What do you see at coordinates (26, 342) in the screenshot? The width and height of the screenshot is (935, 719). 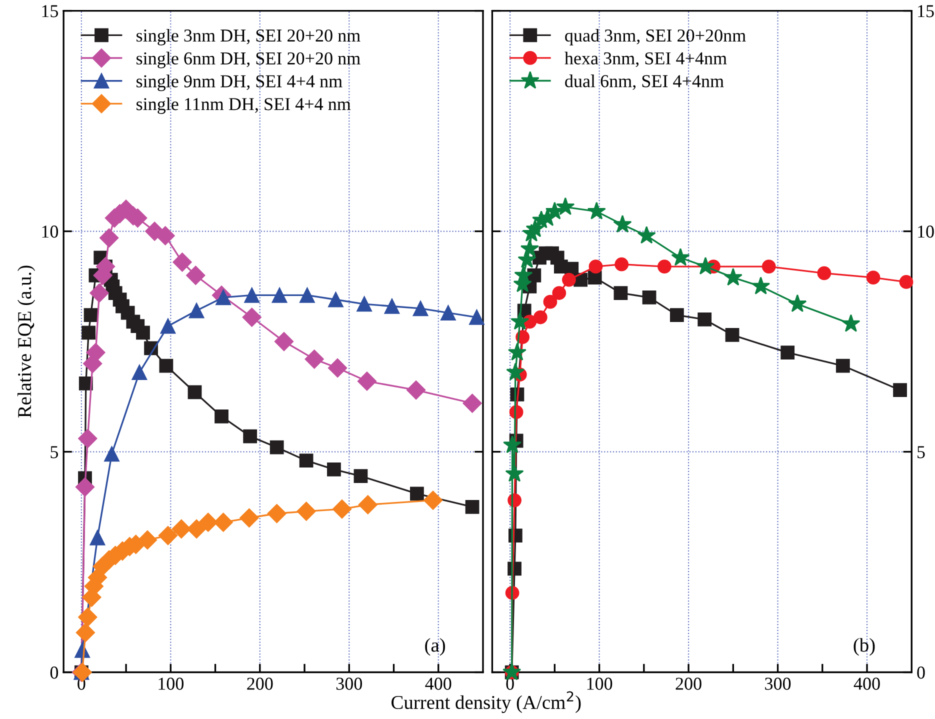 I see `y-axis-title: Relative EQE (a.u.)` at bounding box center [26, 342].